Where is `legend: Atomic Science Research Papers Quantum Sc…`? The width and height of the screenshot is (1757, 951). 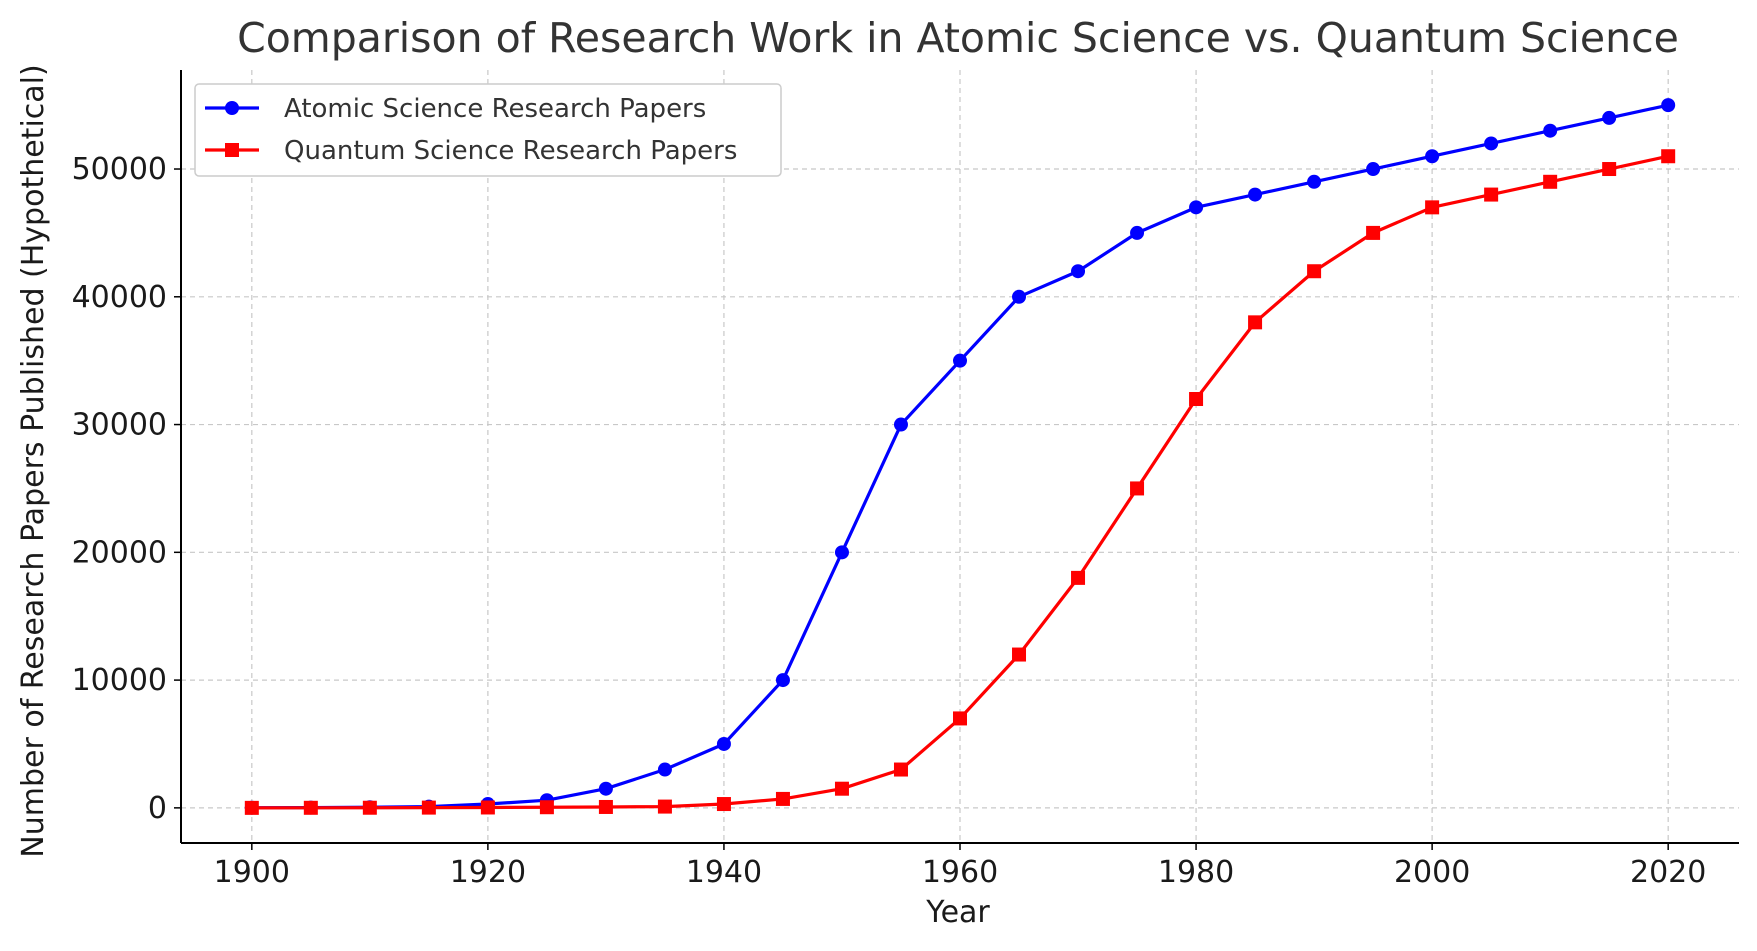
legend: Atomic Science Research Papers Quantum Sc… is located at coordinates (488, 130).